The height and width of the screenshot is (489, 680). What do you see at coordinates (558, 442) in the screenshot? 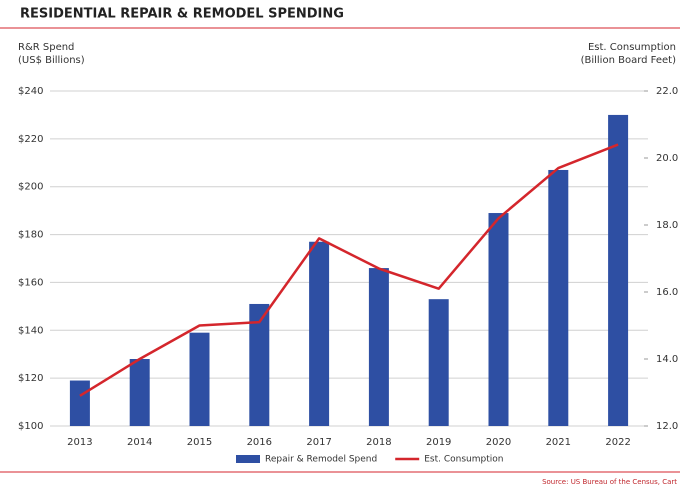
I see `x-tick-label: 2021` at bounding box center [558, 442].